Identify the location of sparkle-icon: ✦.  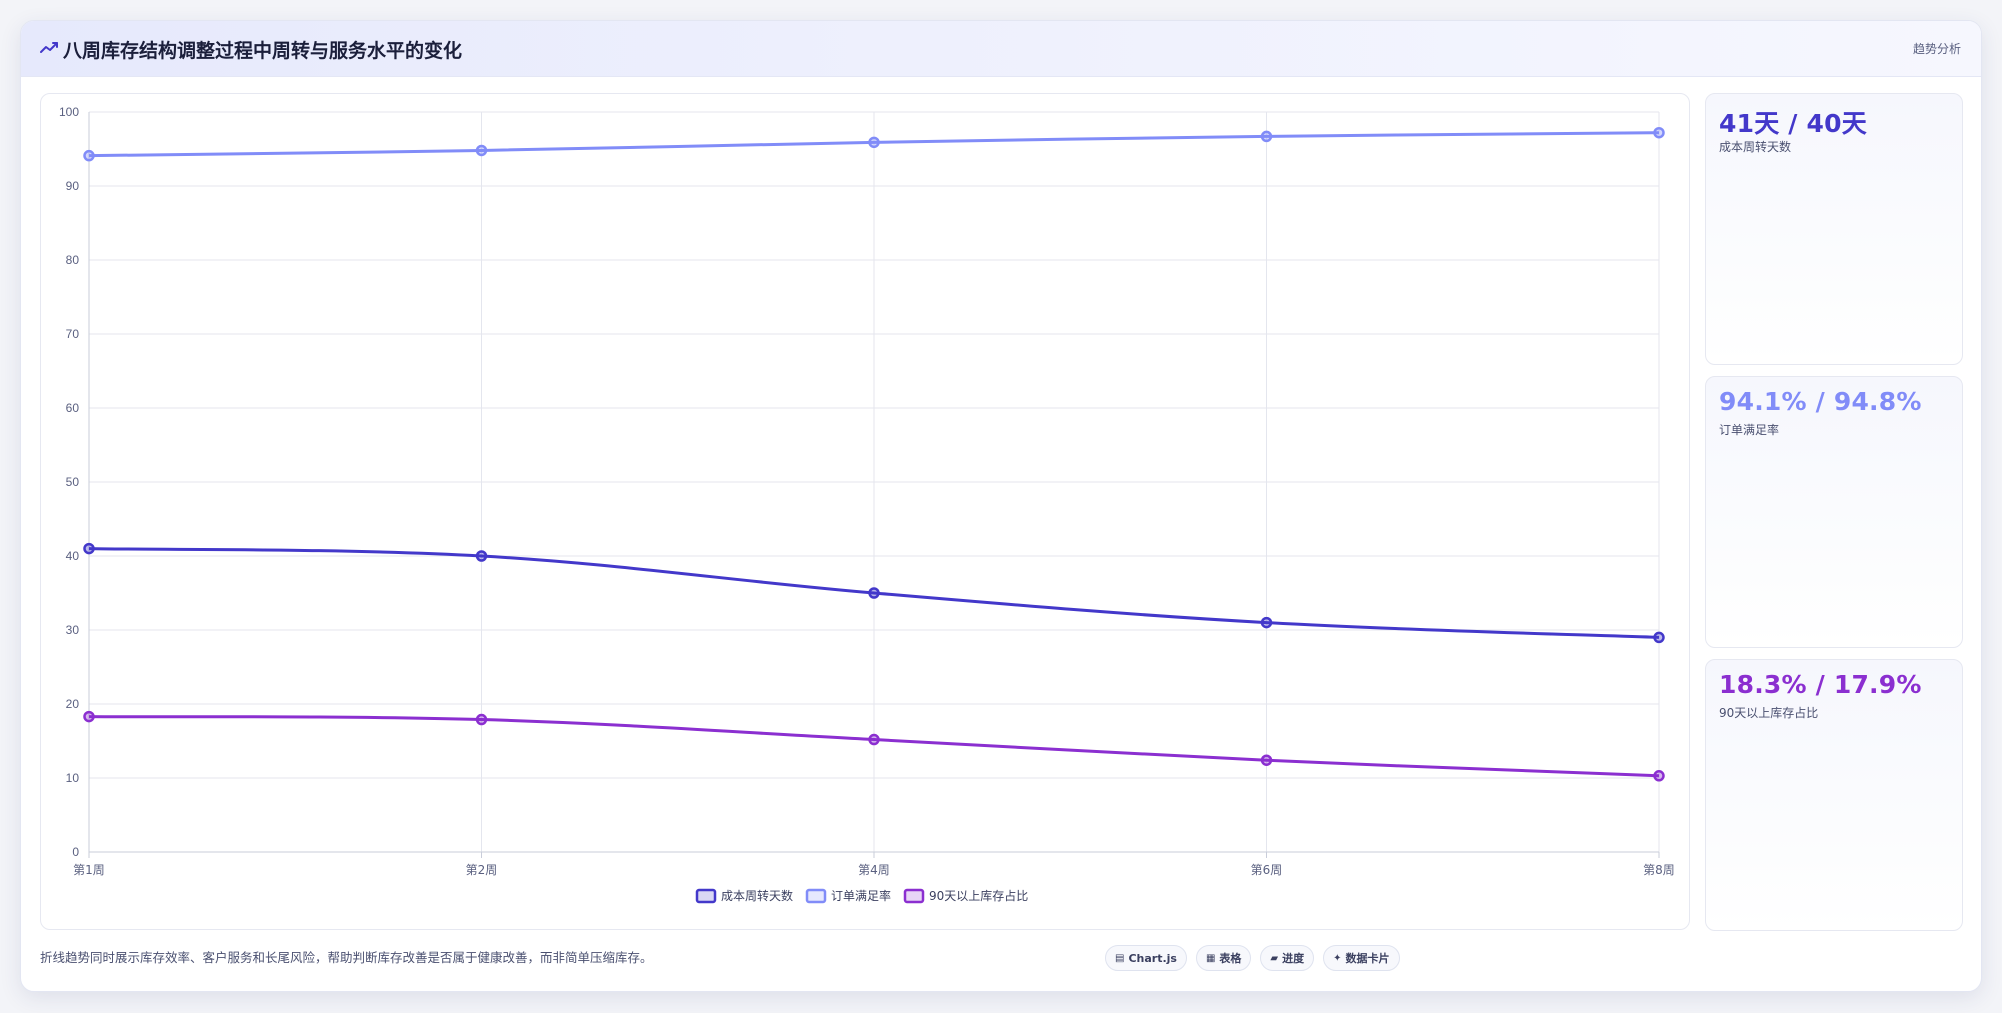
(1337, 958).